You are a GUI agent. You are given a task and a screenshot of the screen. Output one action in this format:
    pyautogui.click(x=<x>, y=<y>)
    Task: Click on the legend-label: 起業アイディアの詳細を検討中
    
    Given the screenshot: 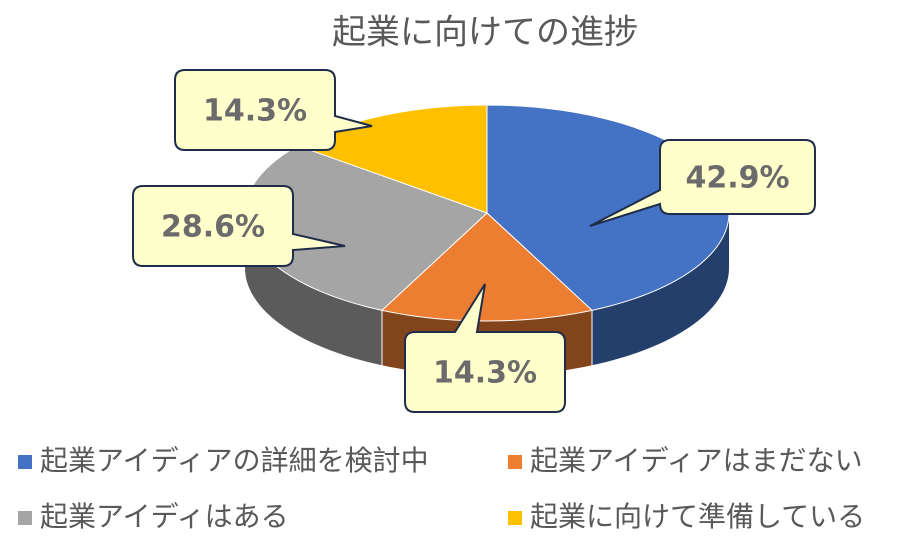 What is the action you would take?
    pyautogui.click(x=234, y=460)
    